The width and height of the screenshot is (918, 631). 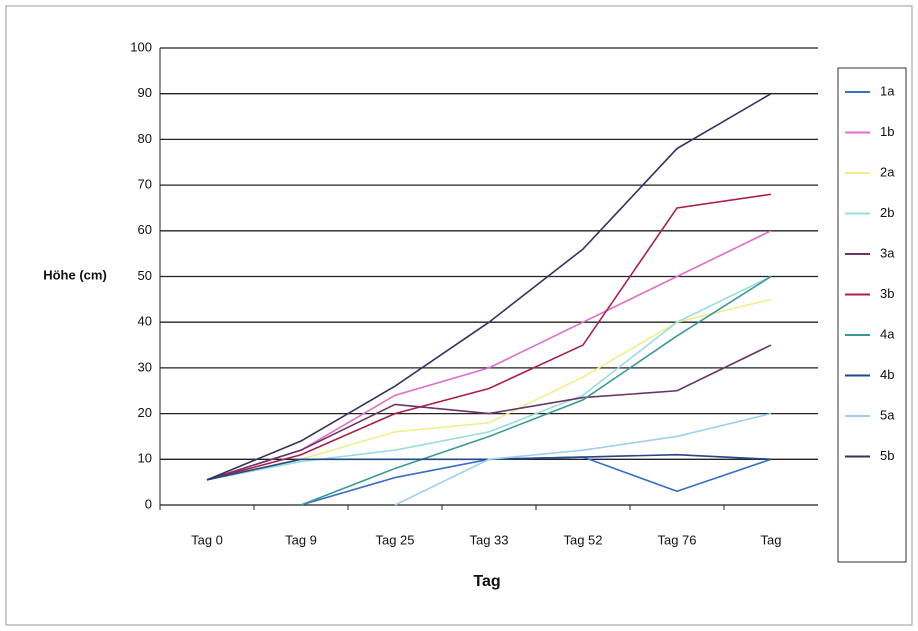 What do you see at coordinates (488, 539) in the screenshot?
I see `x-tick-label: Tag 33` at bounding box center [488, 539].